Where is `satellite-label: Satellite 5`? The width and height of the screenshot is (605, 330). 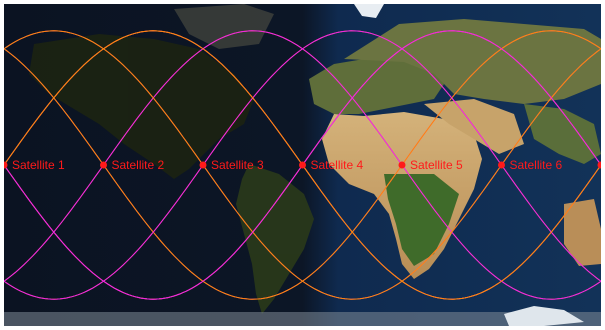
satellite-label: Satellite 5 is located at coordinates (436, 165).